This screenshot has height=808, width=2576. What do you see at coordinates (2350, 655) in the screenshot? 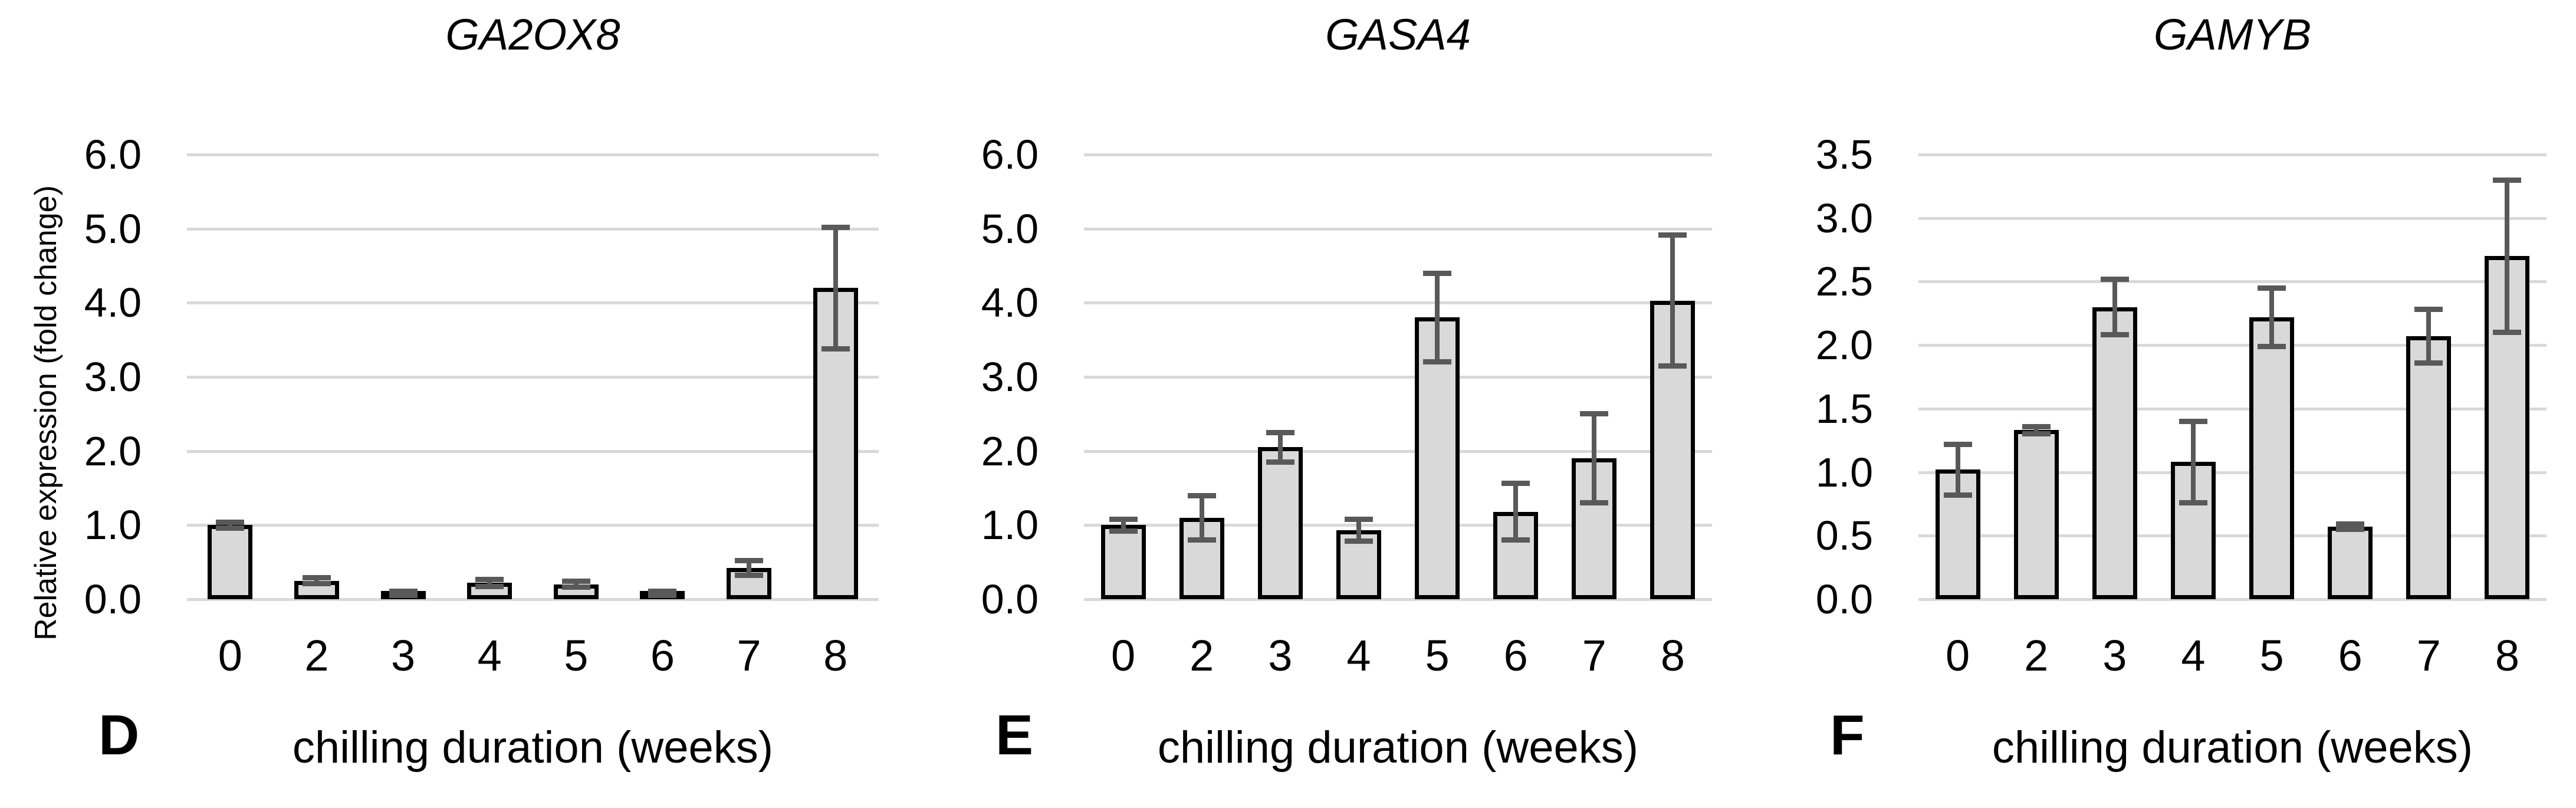
I see `x-tick-label: 6` at bounding box center [2350, 655].